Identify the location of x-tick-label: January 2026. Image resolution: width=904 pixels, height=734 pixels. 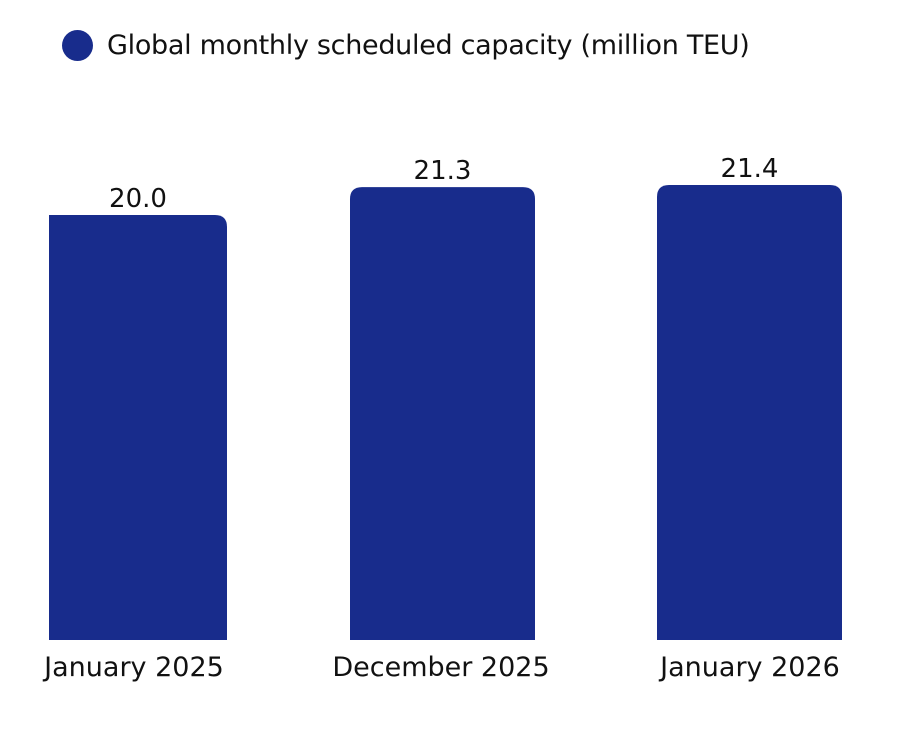
(749, 667).